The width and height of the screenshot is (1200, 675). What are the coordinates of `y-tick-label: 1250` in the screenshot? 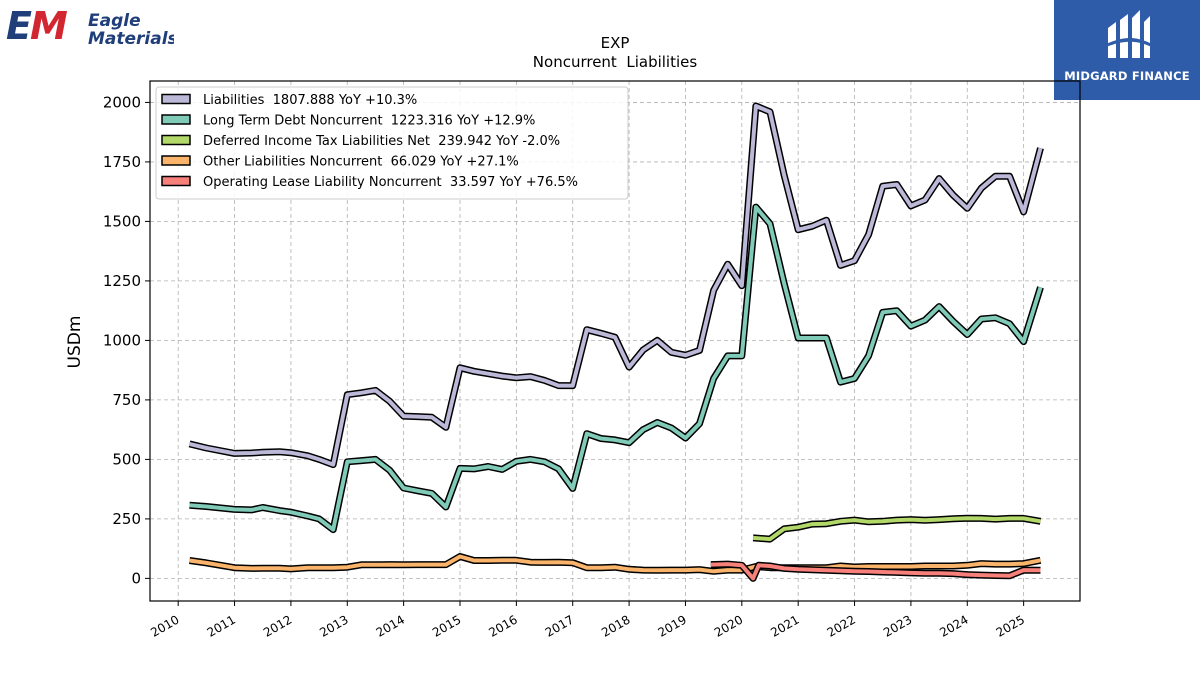 It's located at (122, 281).